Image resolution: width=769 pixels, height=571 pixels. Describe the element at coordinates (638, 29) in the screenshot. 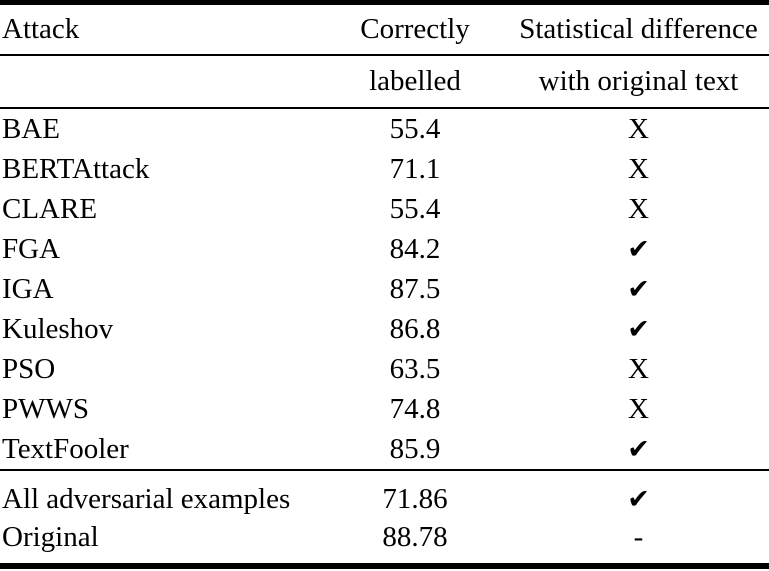

I see `header-statistical-difference: Statistical difference` at that location.